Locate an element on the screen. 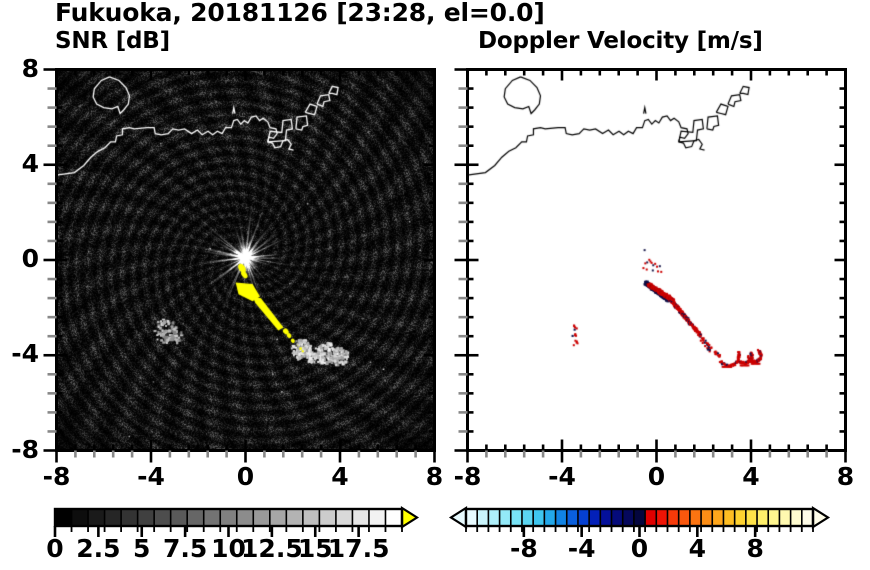 The width and height of the screenshot is (870, 570). doppler-colorbar is located at coordinates (639, 521).